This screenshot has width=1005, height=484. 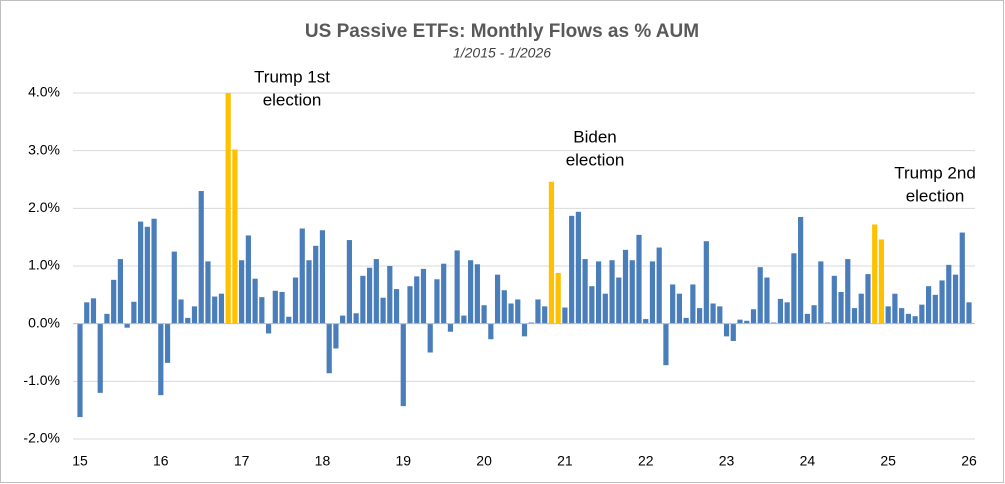 What do you see at coordinates (44, 92) in the screenshot?
I see `y-tick-label: 4.0%` at bounding box center [44, 92].